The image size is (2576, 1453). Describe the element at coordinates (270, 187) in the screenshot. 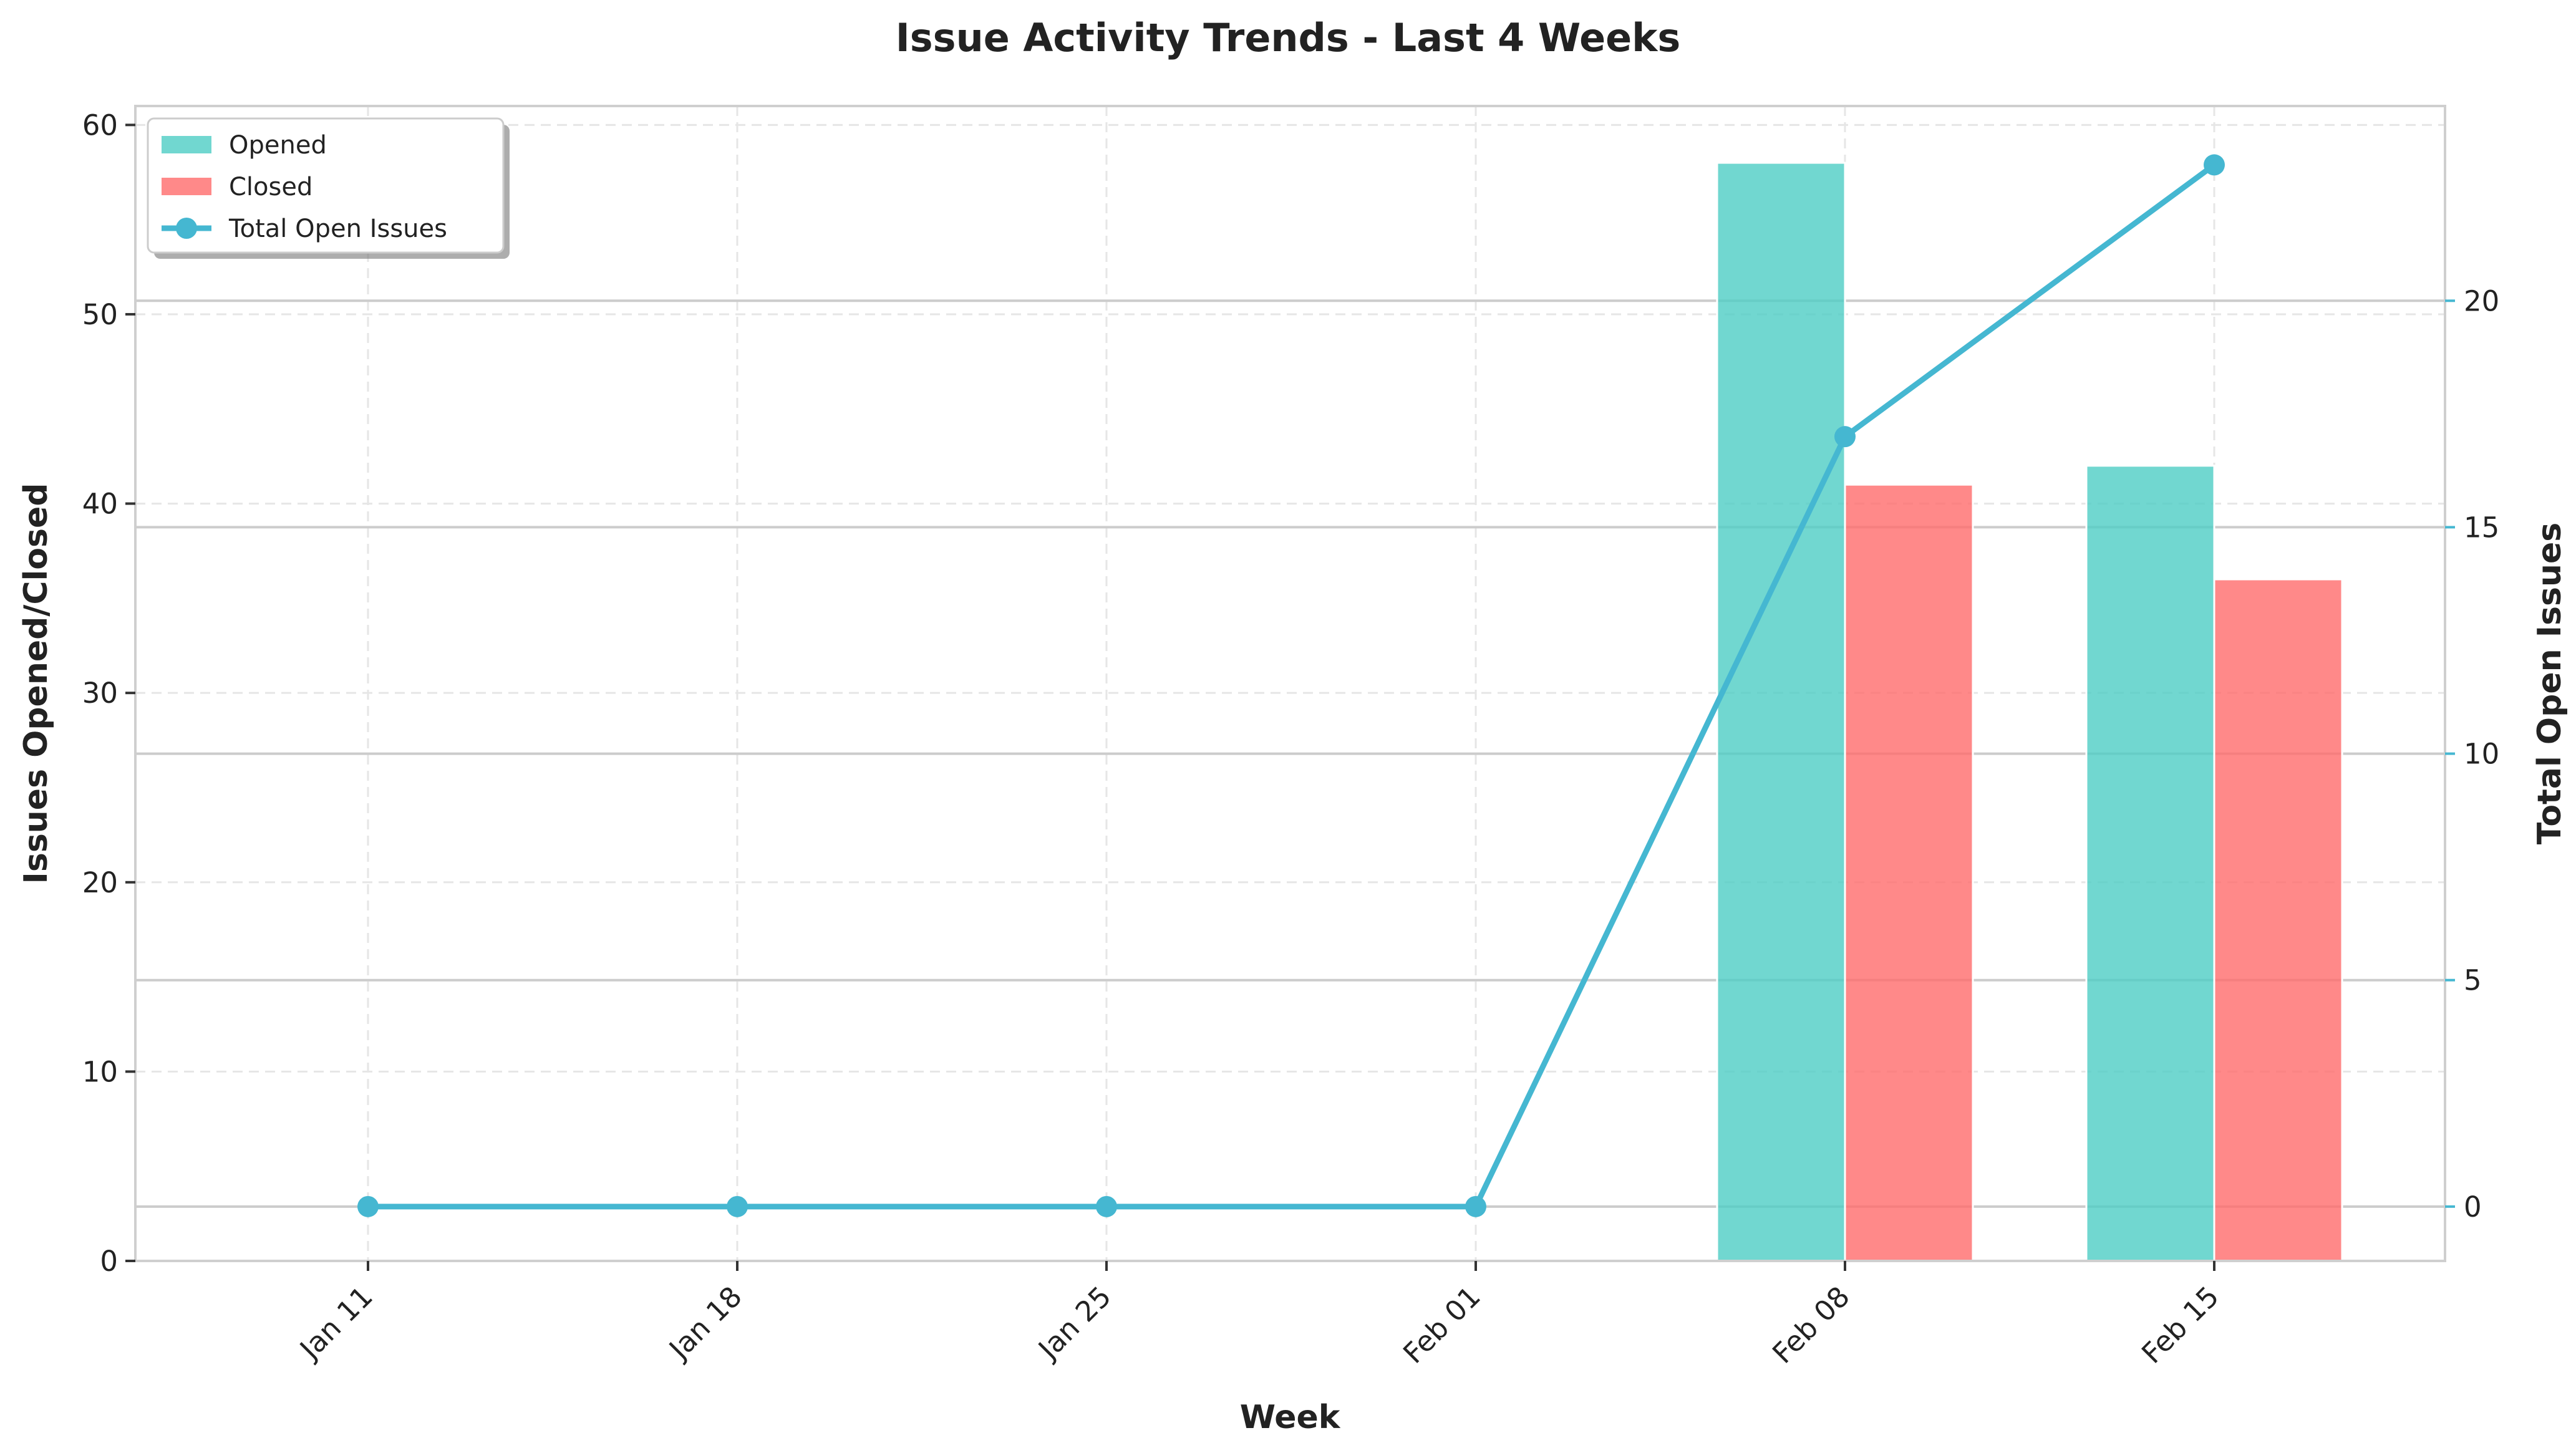

I see `legend-label: Closed` at that location.